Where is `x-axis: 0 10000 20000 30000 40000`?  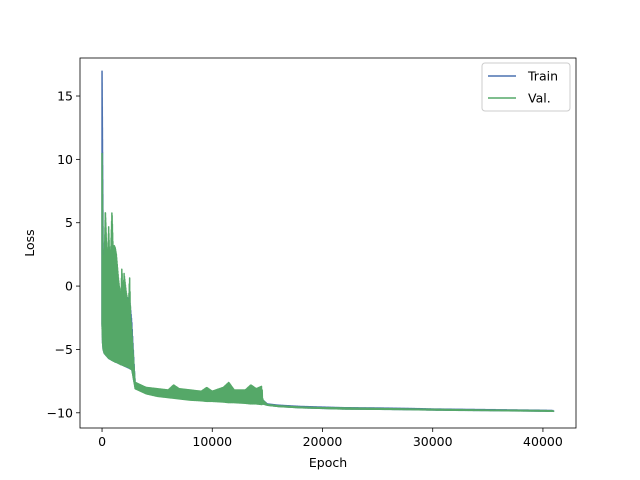 x-axis: 0 10000 20000 30000 40000 is located at coordinates (330, 438).